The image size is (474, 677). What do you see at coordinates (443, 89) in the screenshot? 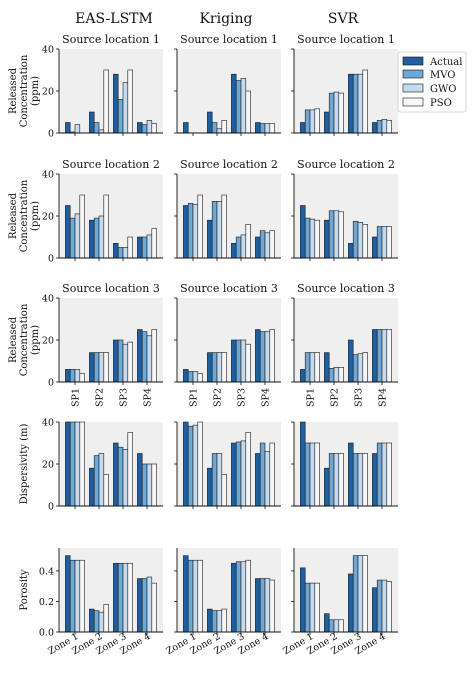
I see `legend-label-gwo: GWO` at bounding box center [443, 89].